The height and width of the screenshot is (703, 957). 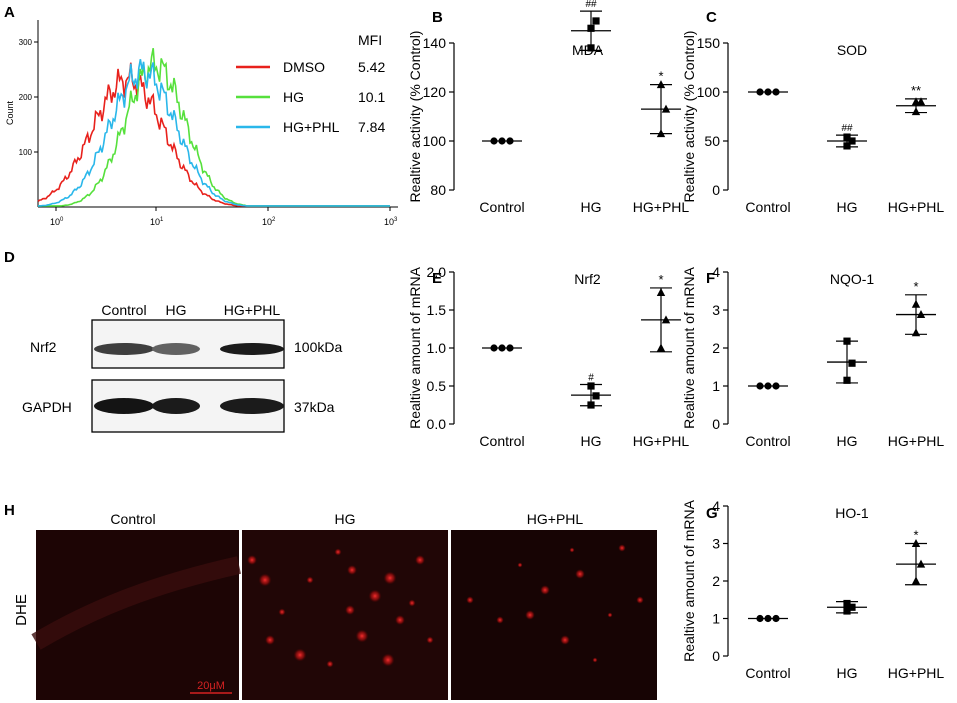 I want to click on legend-label: HG+PHL, so click(x=311, y=127).